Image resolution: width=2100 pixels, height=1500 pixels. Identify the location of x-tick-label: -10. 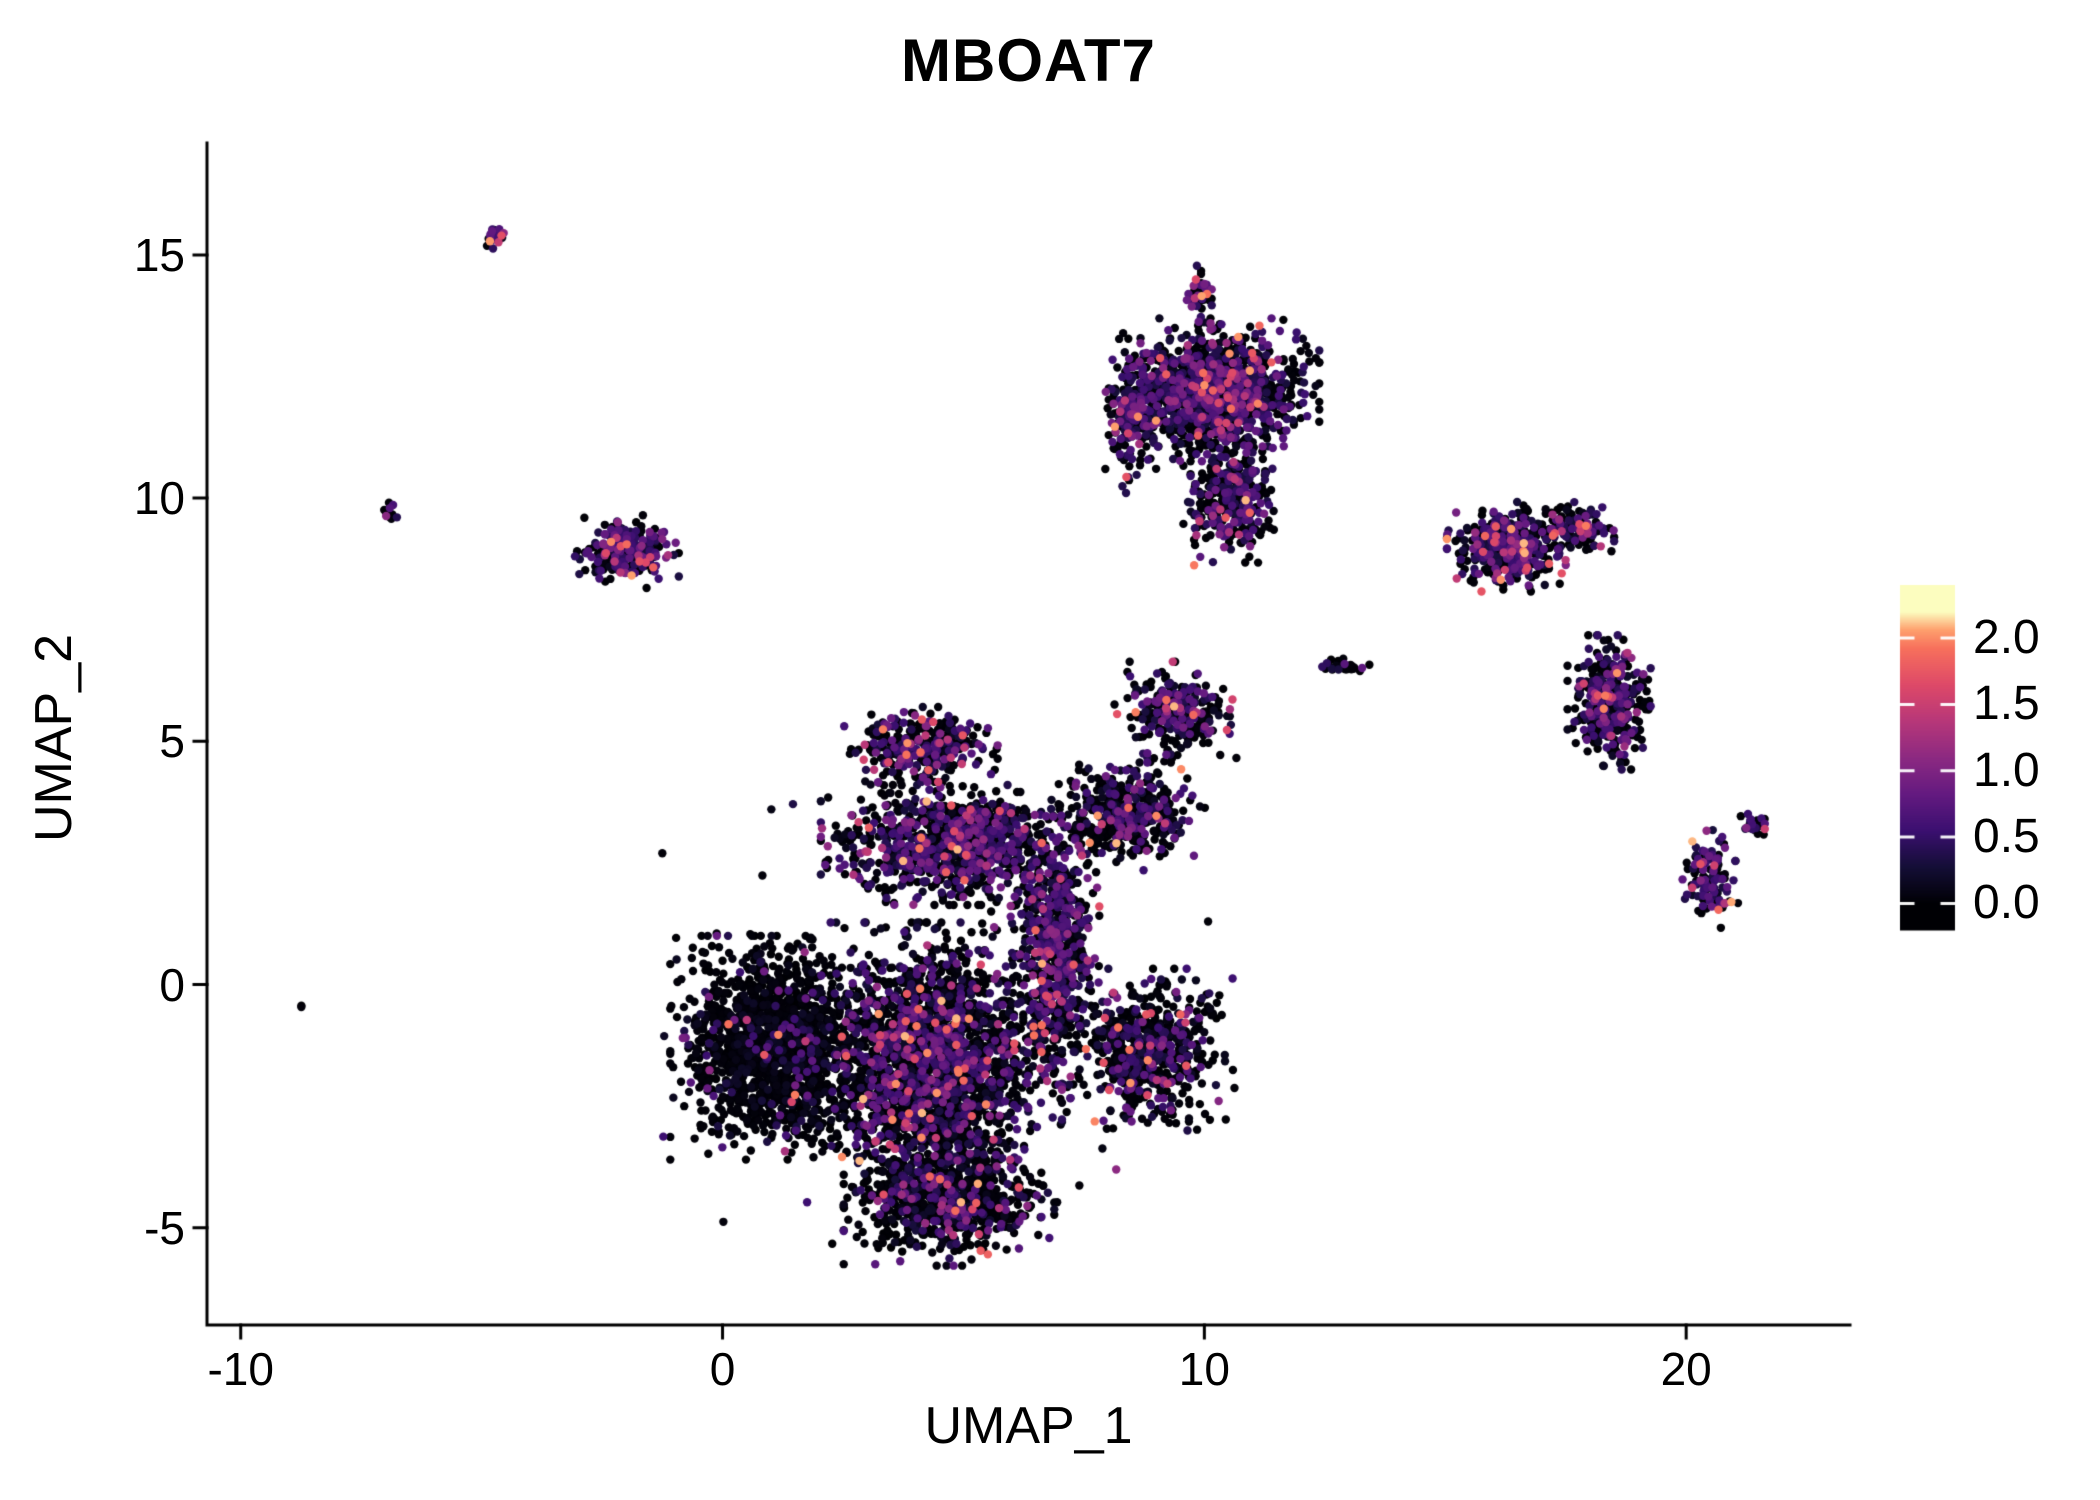
(240, 1369).